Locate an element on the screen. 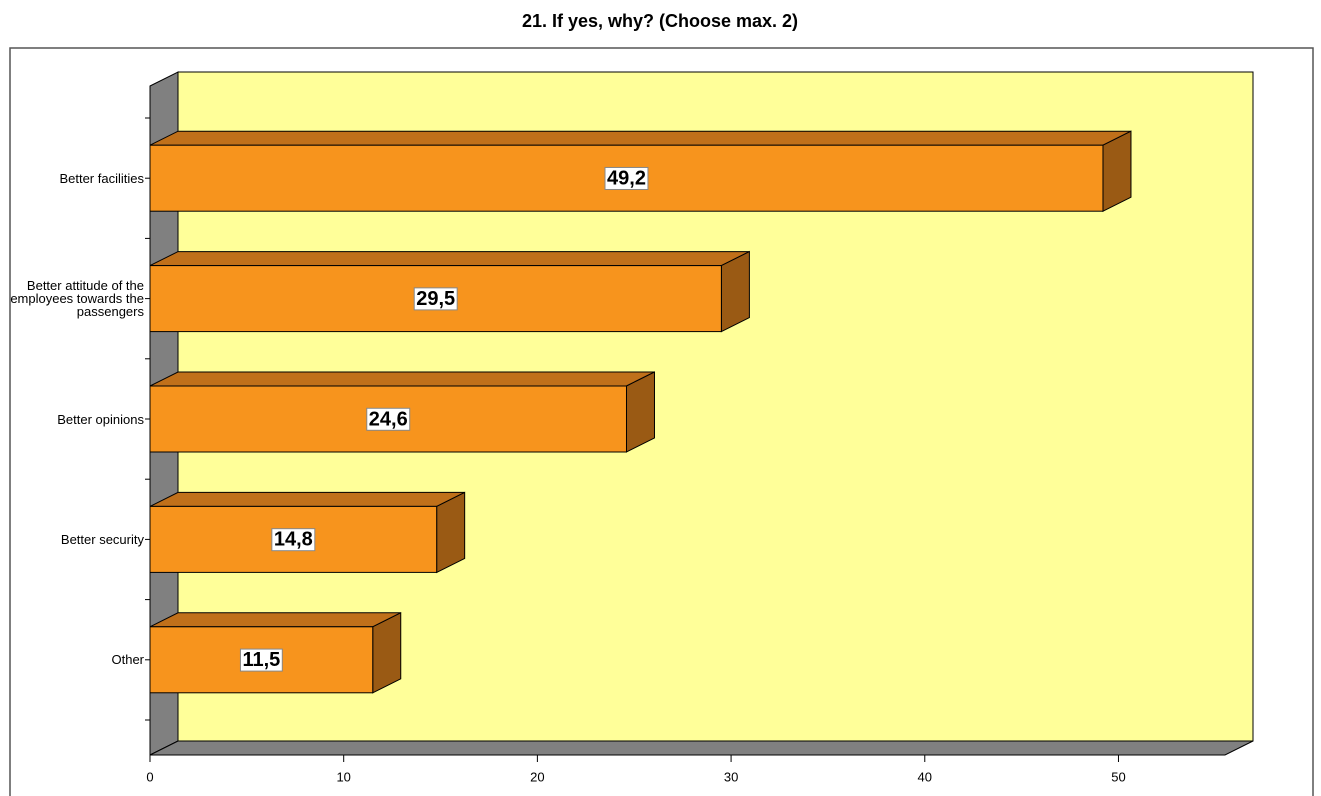  x-tick-label: 10 is located at coordinates (343, 776).